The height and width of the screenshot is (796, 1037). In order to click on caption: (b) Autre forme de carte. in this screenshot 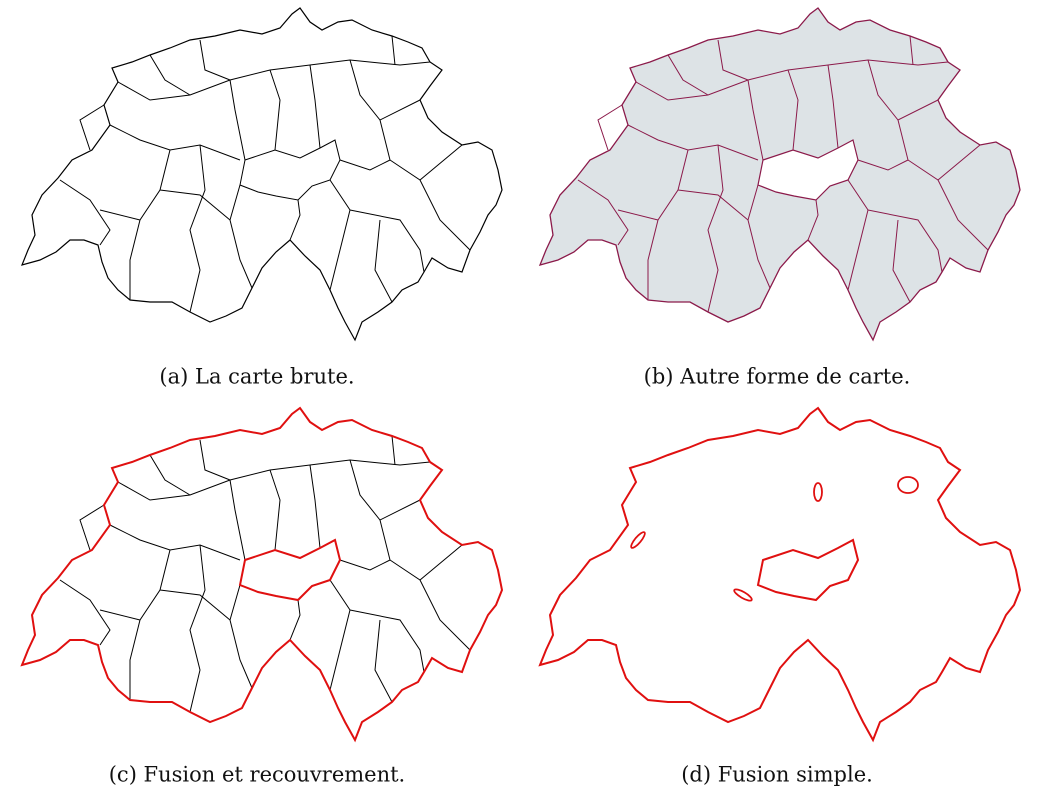, I will do `click(777, 377)`.